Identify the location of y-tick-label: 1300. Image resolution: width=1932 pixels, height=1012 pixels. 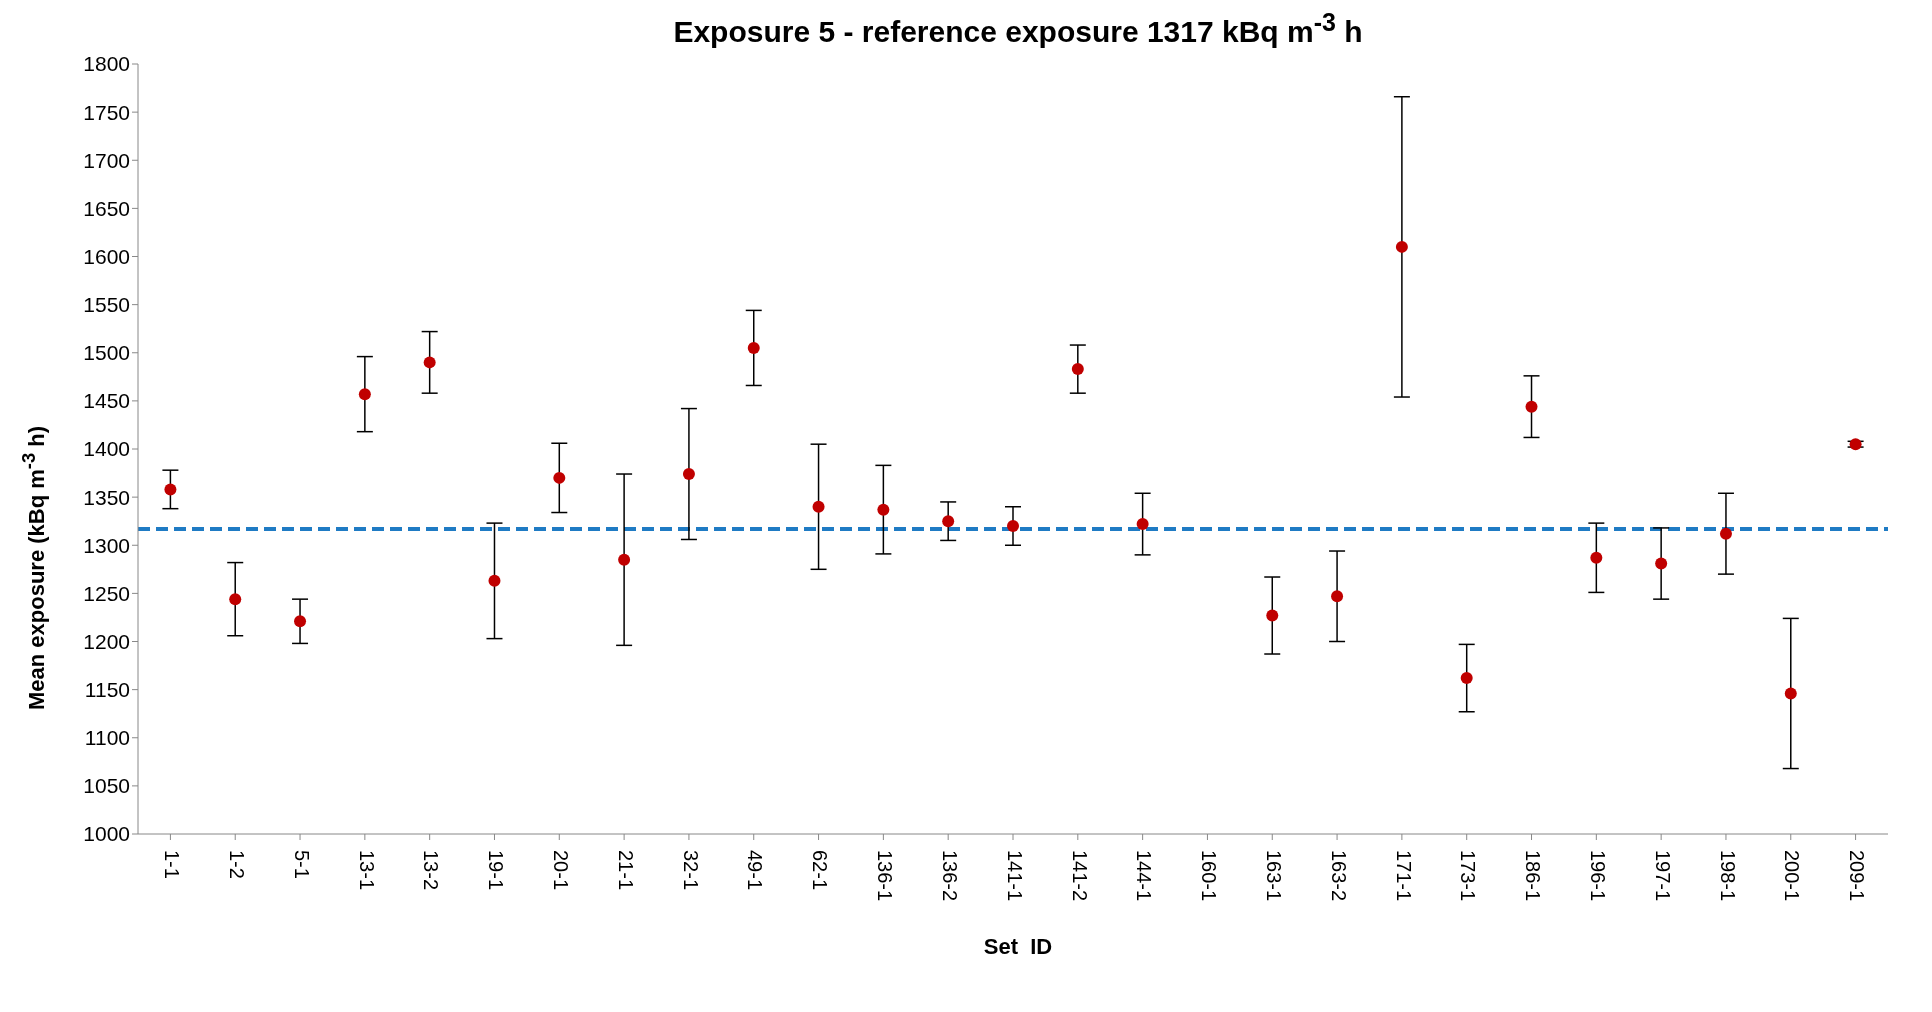
(106, 545).